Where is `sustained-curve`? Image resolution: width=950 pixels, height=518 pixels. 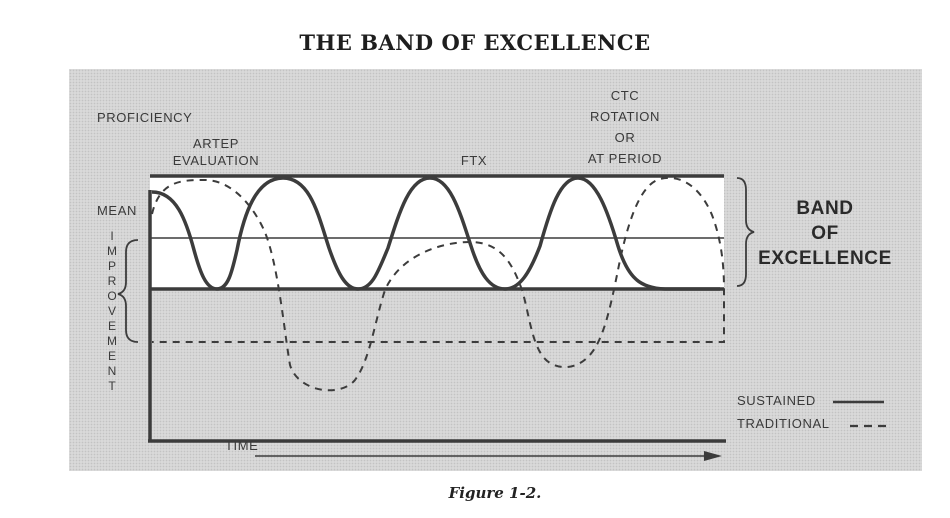 sustained-curve is located at coordinates (435, 233).